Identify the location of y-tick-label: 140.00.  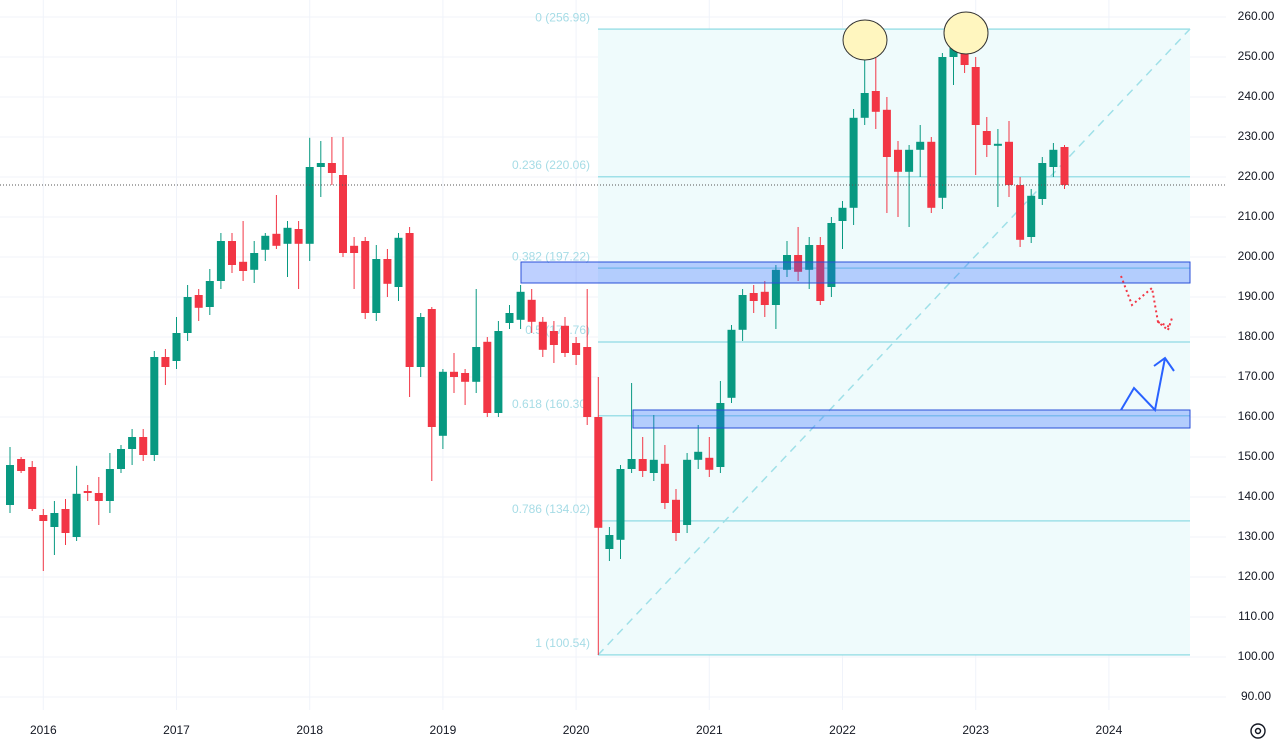
(1256, 496).